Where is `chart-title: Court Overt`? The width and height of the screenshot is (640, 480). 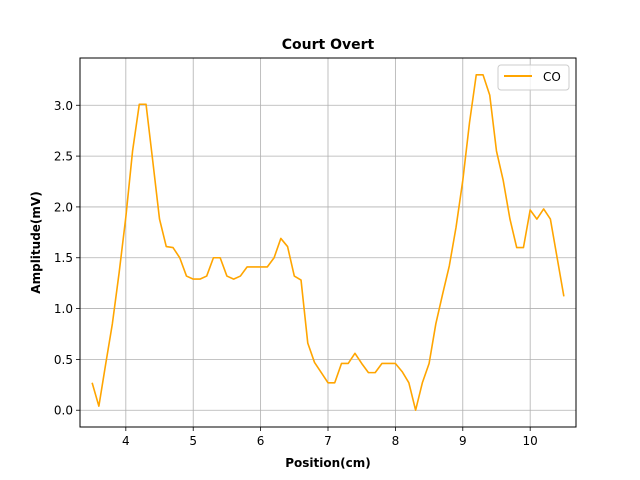
chart-title: Court Overt is located at coordinates (328, 45).